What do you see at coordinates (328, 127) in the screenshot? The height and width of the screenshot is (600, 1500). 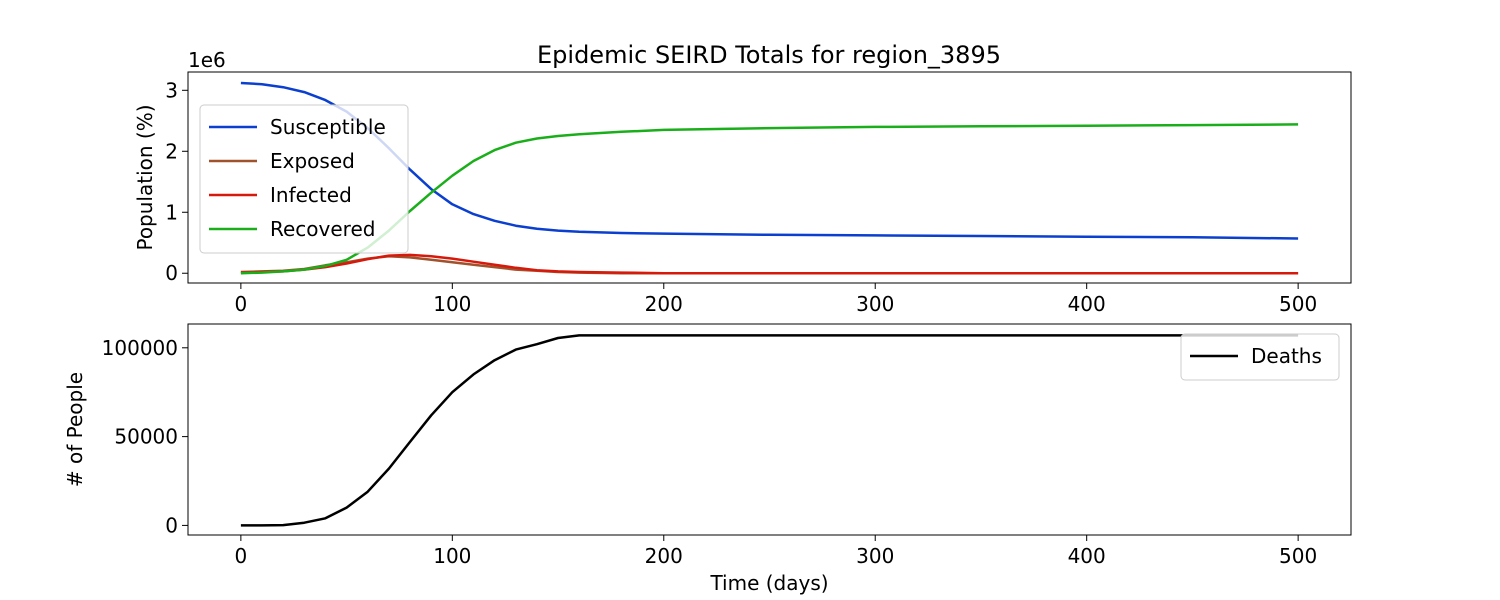 I see `legend-label-susceptible: Susceptible` at bounding box center [328, 127].